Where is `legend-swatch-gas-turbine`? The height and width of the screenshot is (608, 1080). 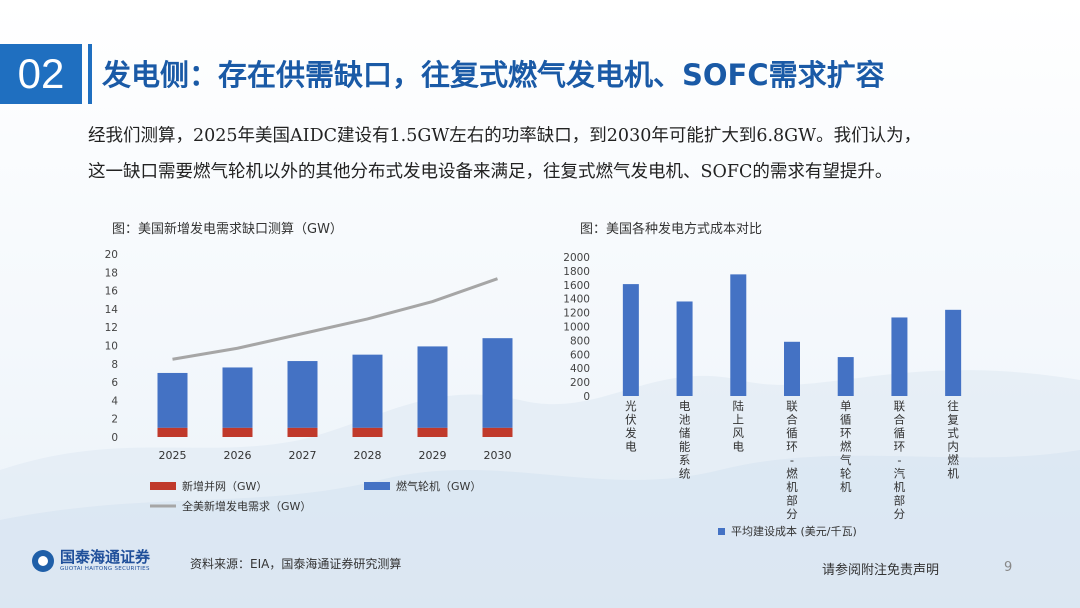
legend-swatch-gas-turbine is located at coordinates (377, 486).